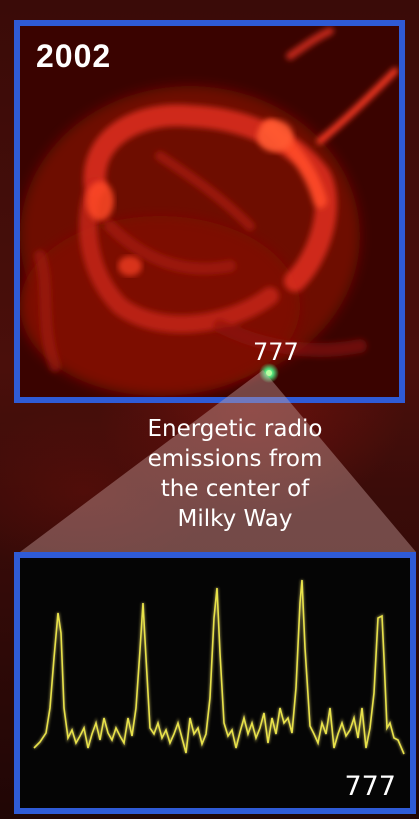 The image size is (419, 819). I want to click on signal-label: 777, so click(370, 786).